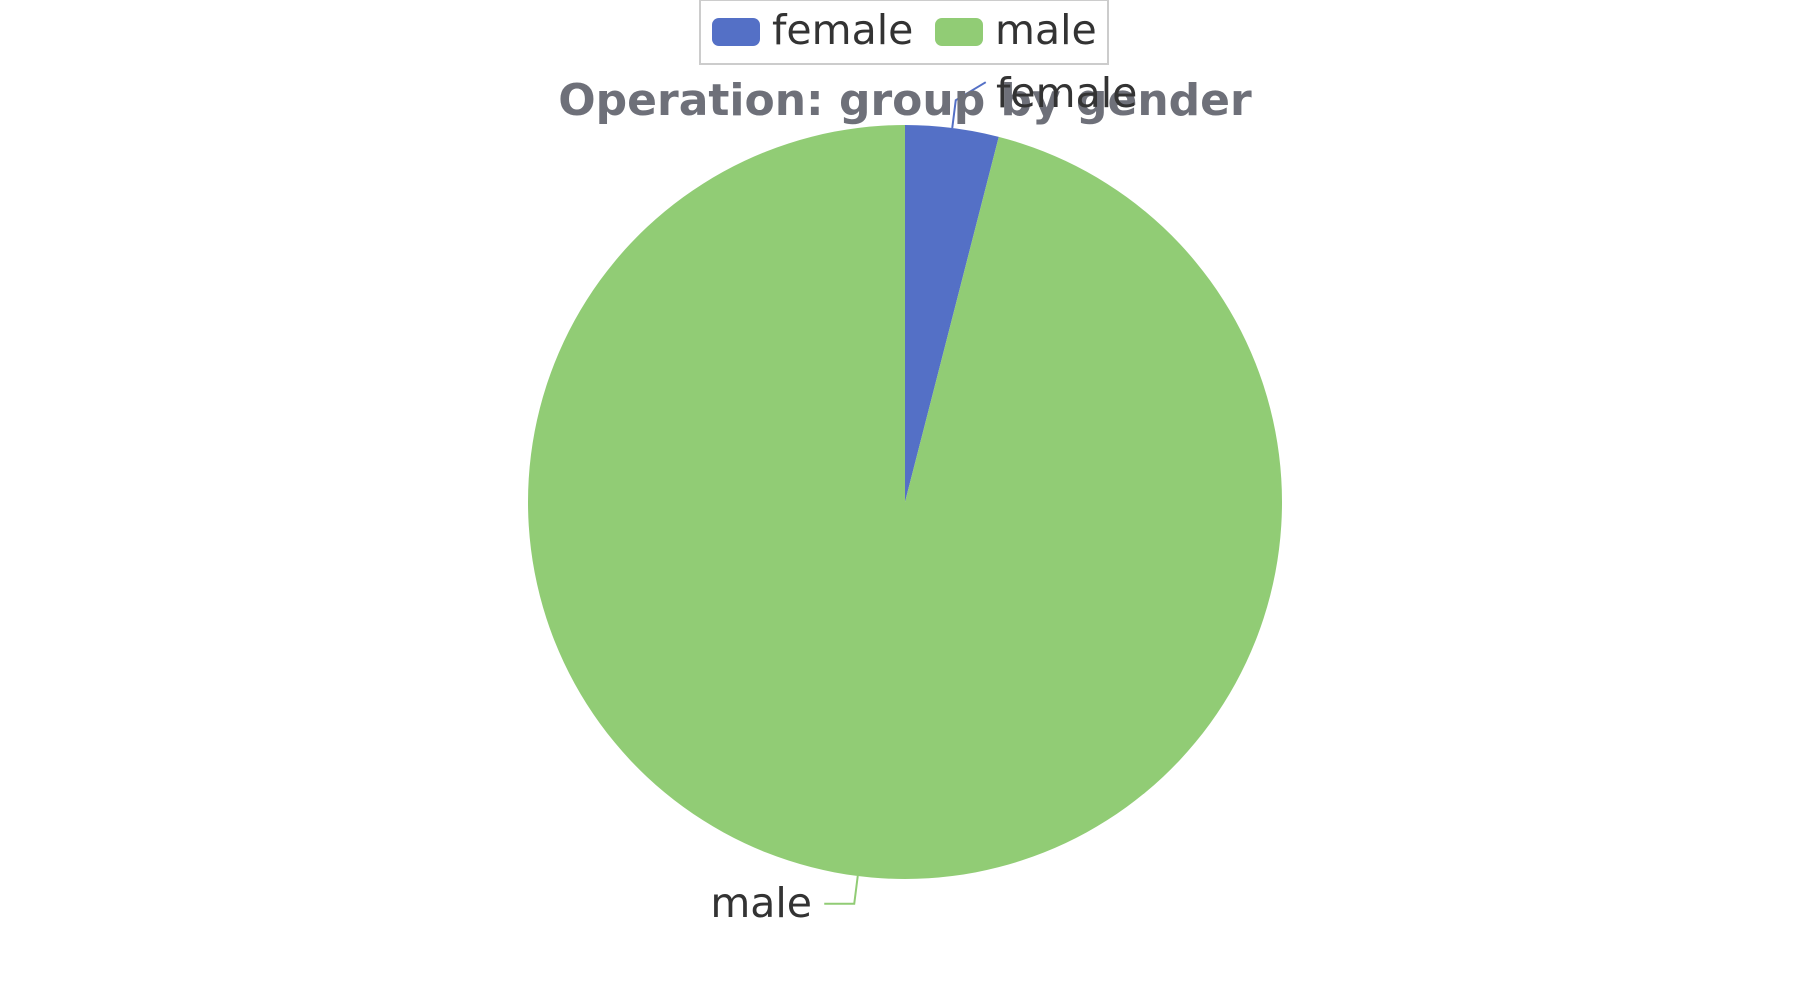  I want to click on legend-box, so click(904, 32).